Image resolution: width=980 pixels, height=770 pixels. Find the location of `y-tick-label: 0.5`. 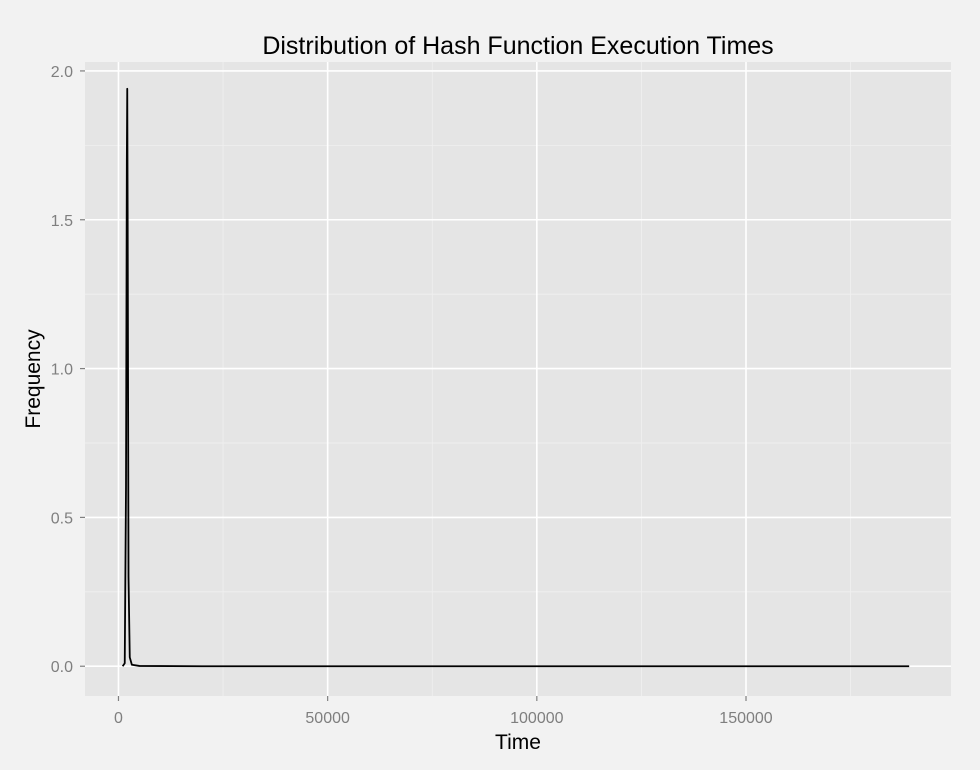

y-tick-label: 0.5 is located at coordinates (62, 518).